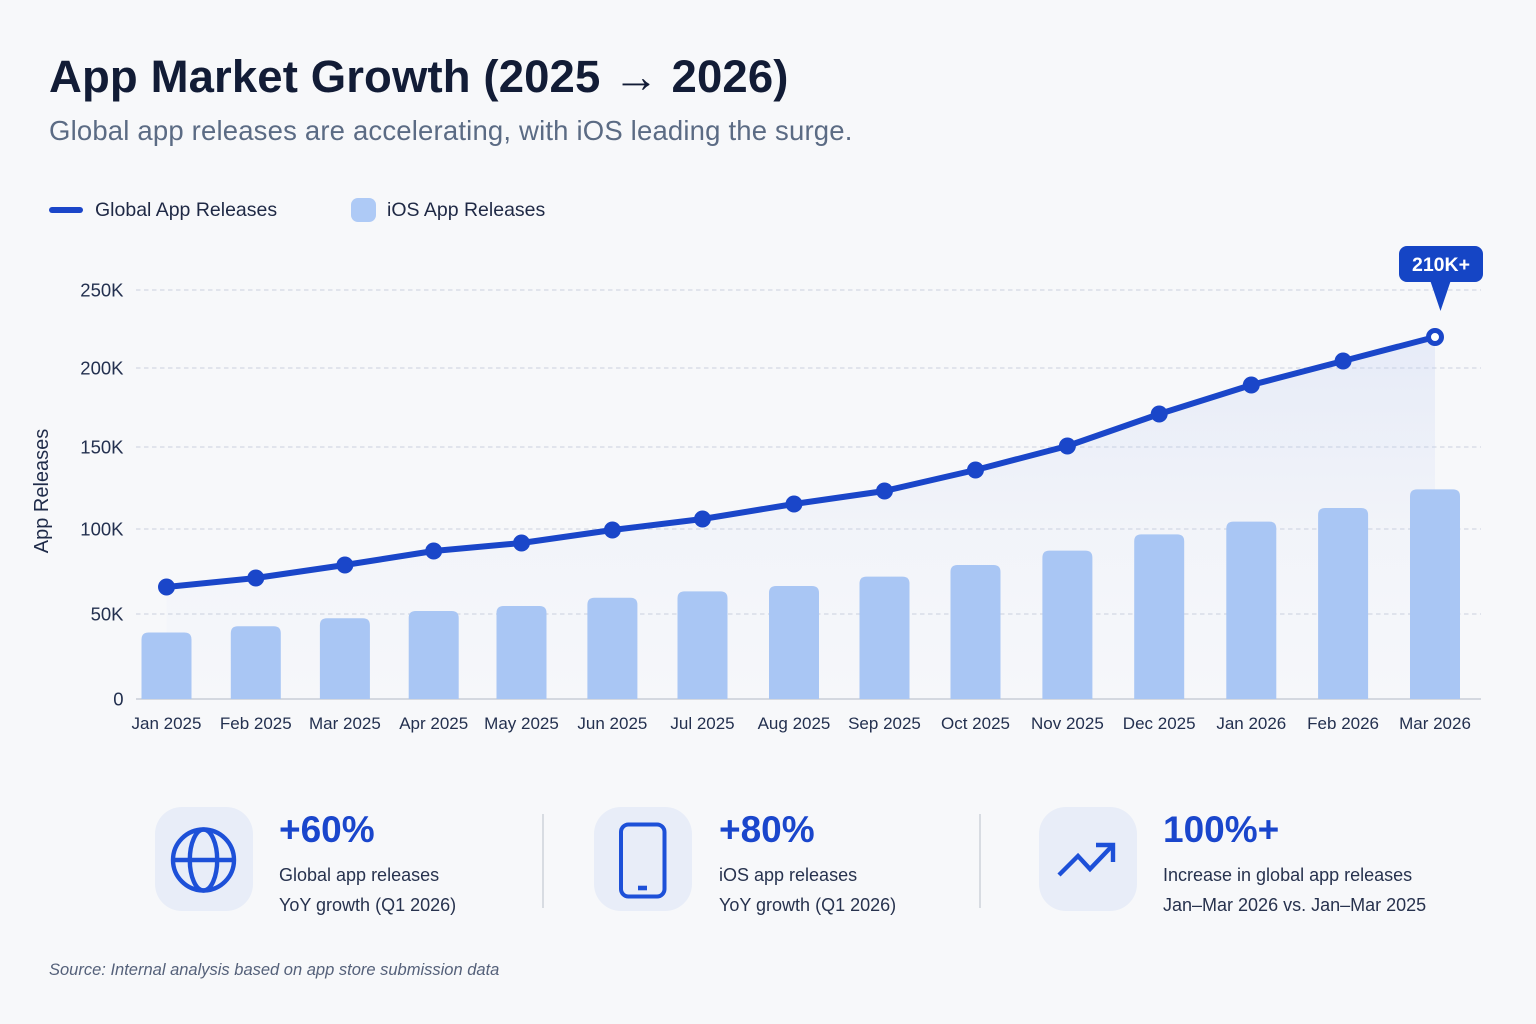 Image resolution: width=1536 pixels, height=1024 pixels. I want to click on svg-text: Dec 2025, so click(1159, 723).